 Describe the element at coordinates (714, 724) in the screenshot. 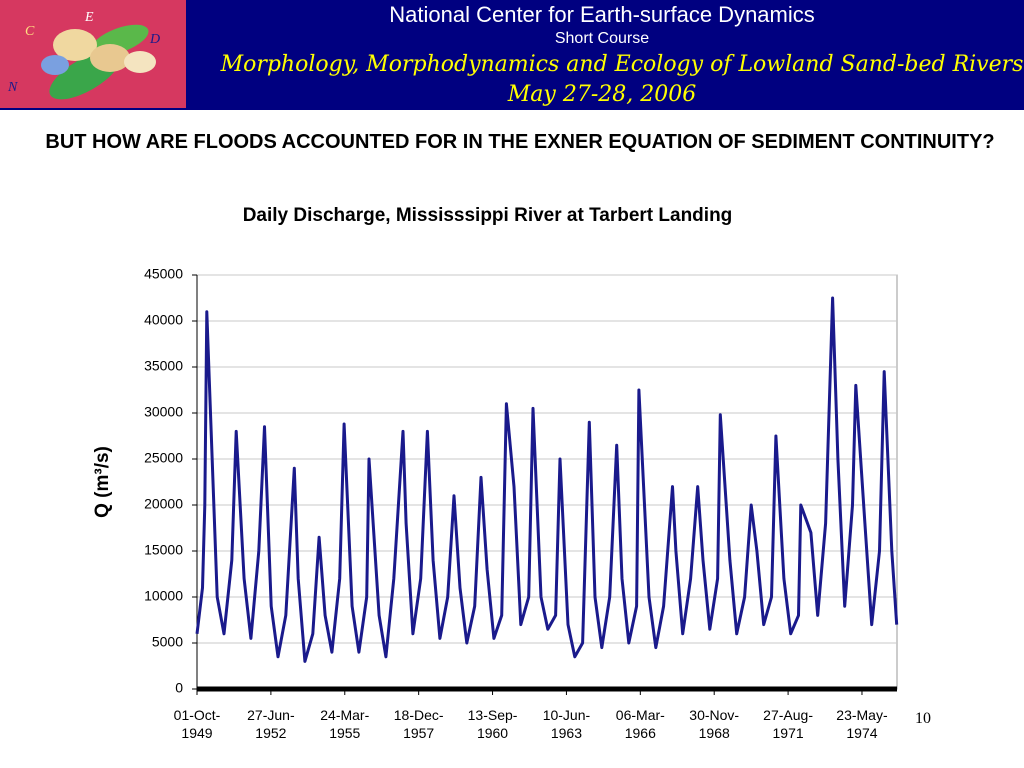

I see `x-tick-label: 30-Nov-1968` at that location.